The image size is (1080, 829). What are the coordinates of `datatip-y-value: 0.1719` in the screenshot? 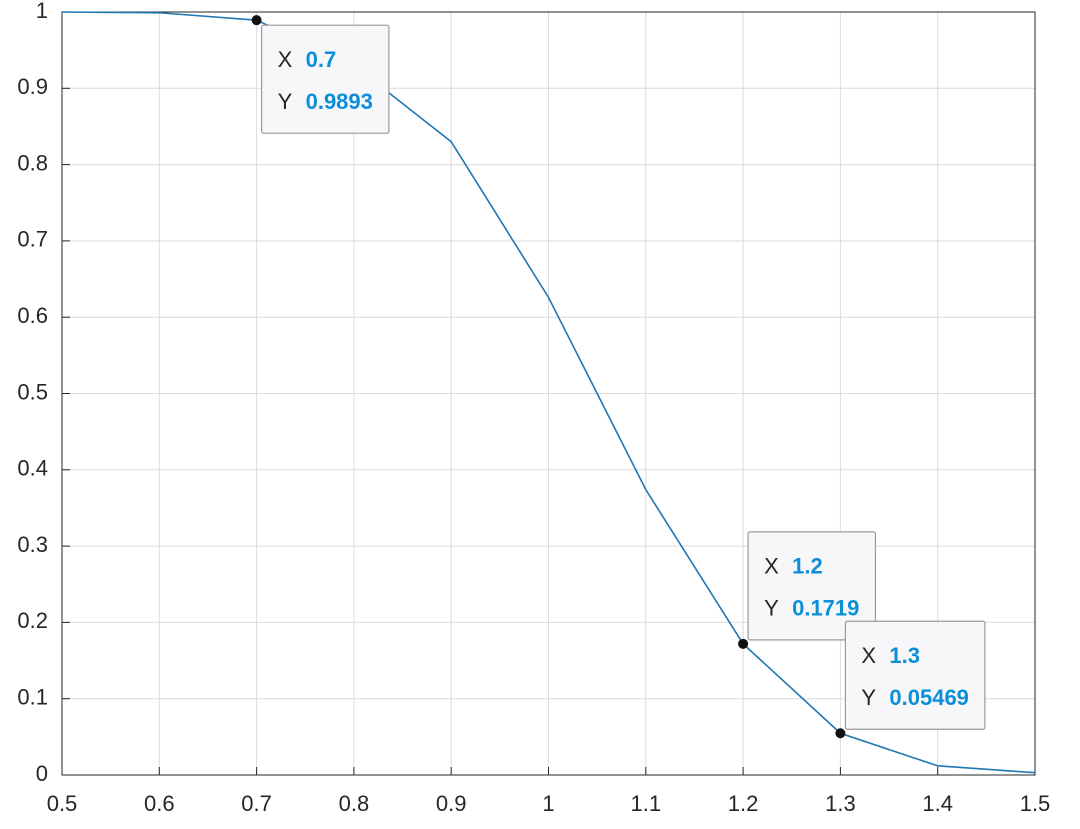 It's located at (825, 608).